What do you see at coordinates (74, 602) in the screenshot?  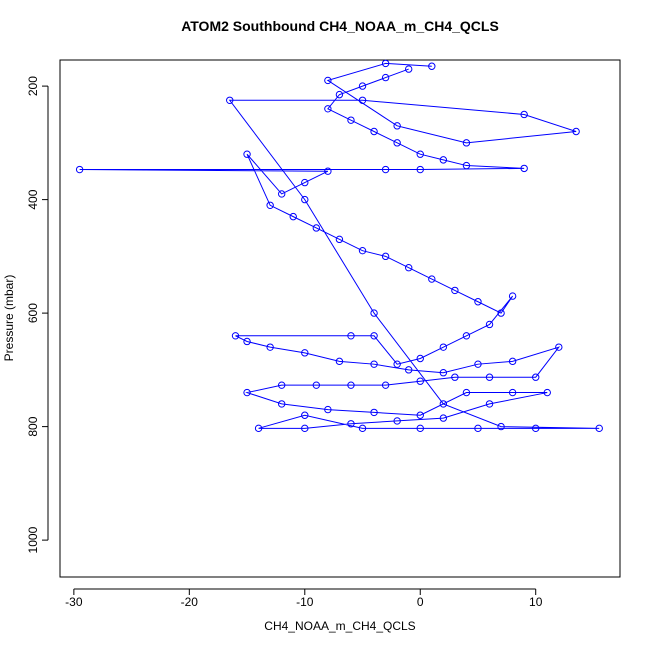 I see `x-tick-label: -30` at bounding box center [74, 602].